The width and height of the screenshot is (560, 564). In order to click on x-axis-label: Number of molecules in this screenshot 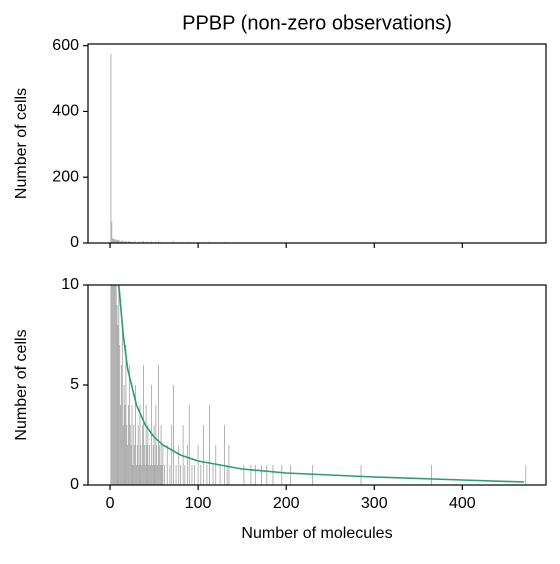, I will do `click(316, 533)`.